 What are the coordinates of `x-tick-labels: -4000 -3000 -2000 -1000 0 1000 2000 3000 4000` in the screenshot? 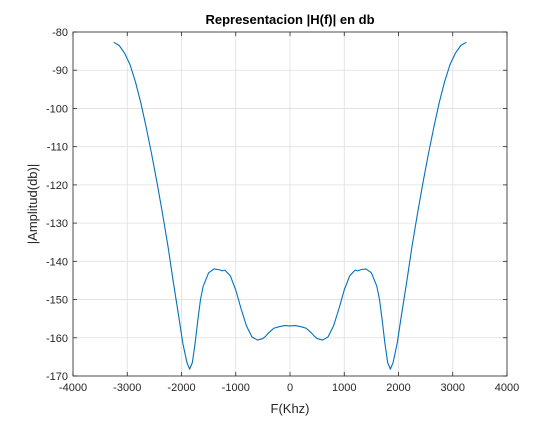 It's located at (289, 388).